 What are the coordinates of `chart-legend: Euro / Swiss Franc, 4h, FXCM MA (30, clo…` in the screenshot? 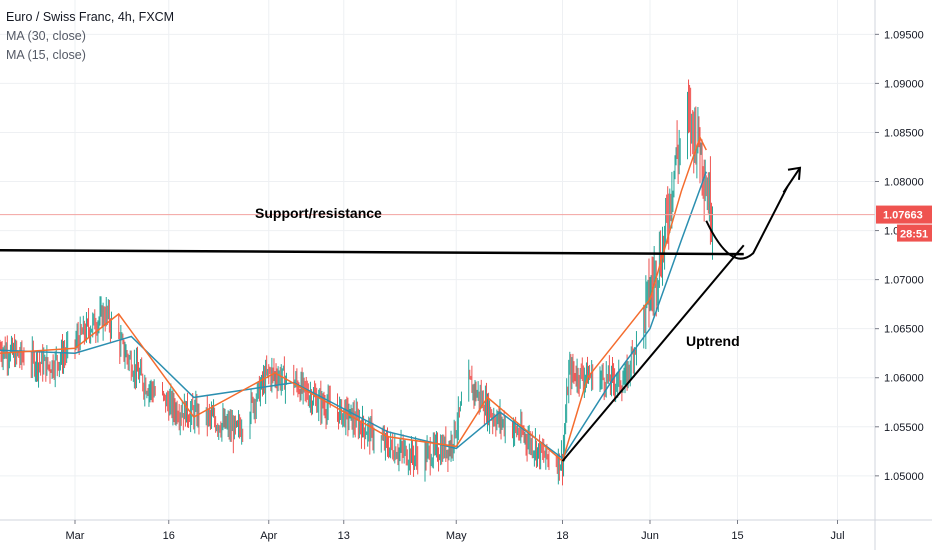 It's located at (90, 36).